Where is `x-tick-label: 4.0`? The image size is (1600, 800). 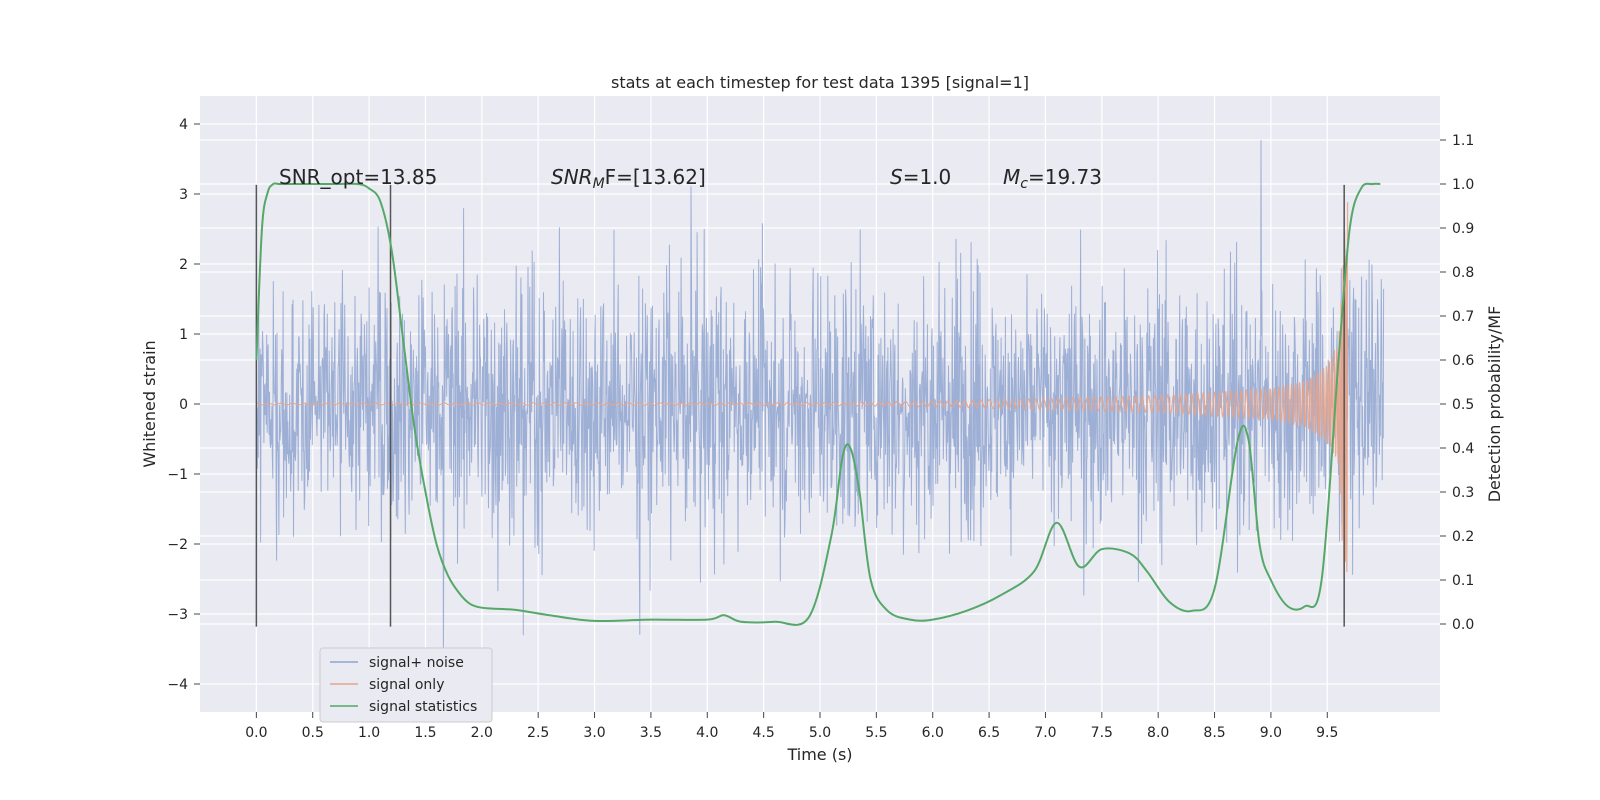 x-tick-label: 4.0 is located at coordinates (707, 733).